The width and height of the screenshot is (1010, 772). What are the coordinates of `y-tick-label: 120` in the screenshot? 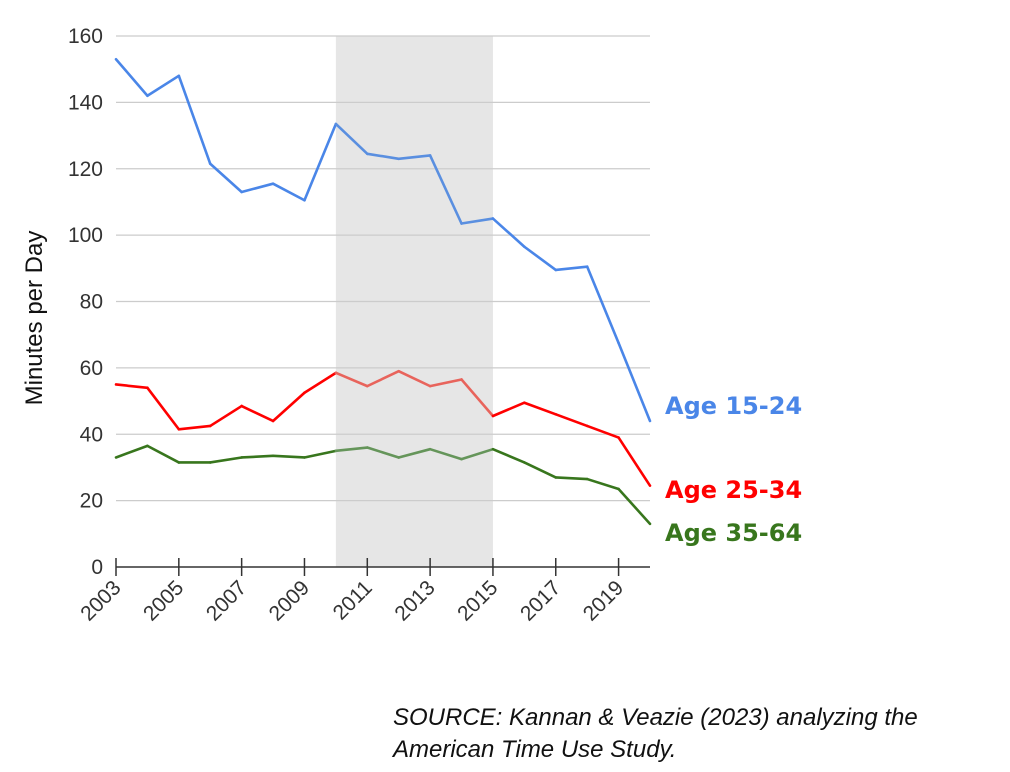 It's located at (85, 169).